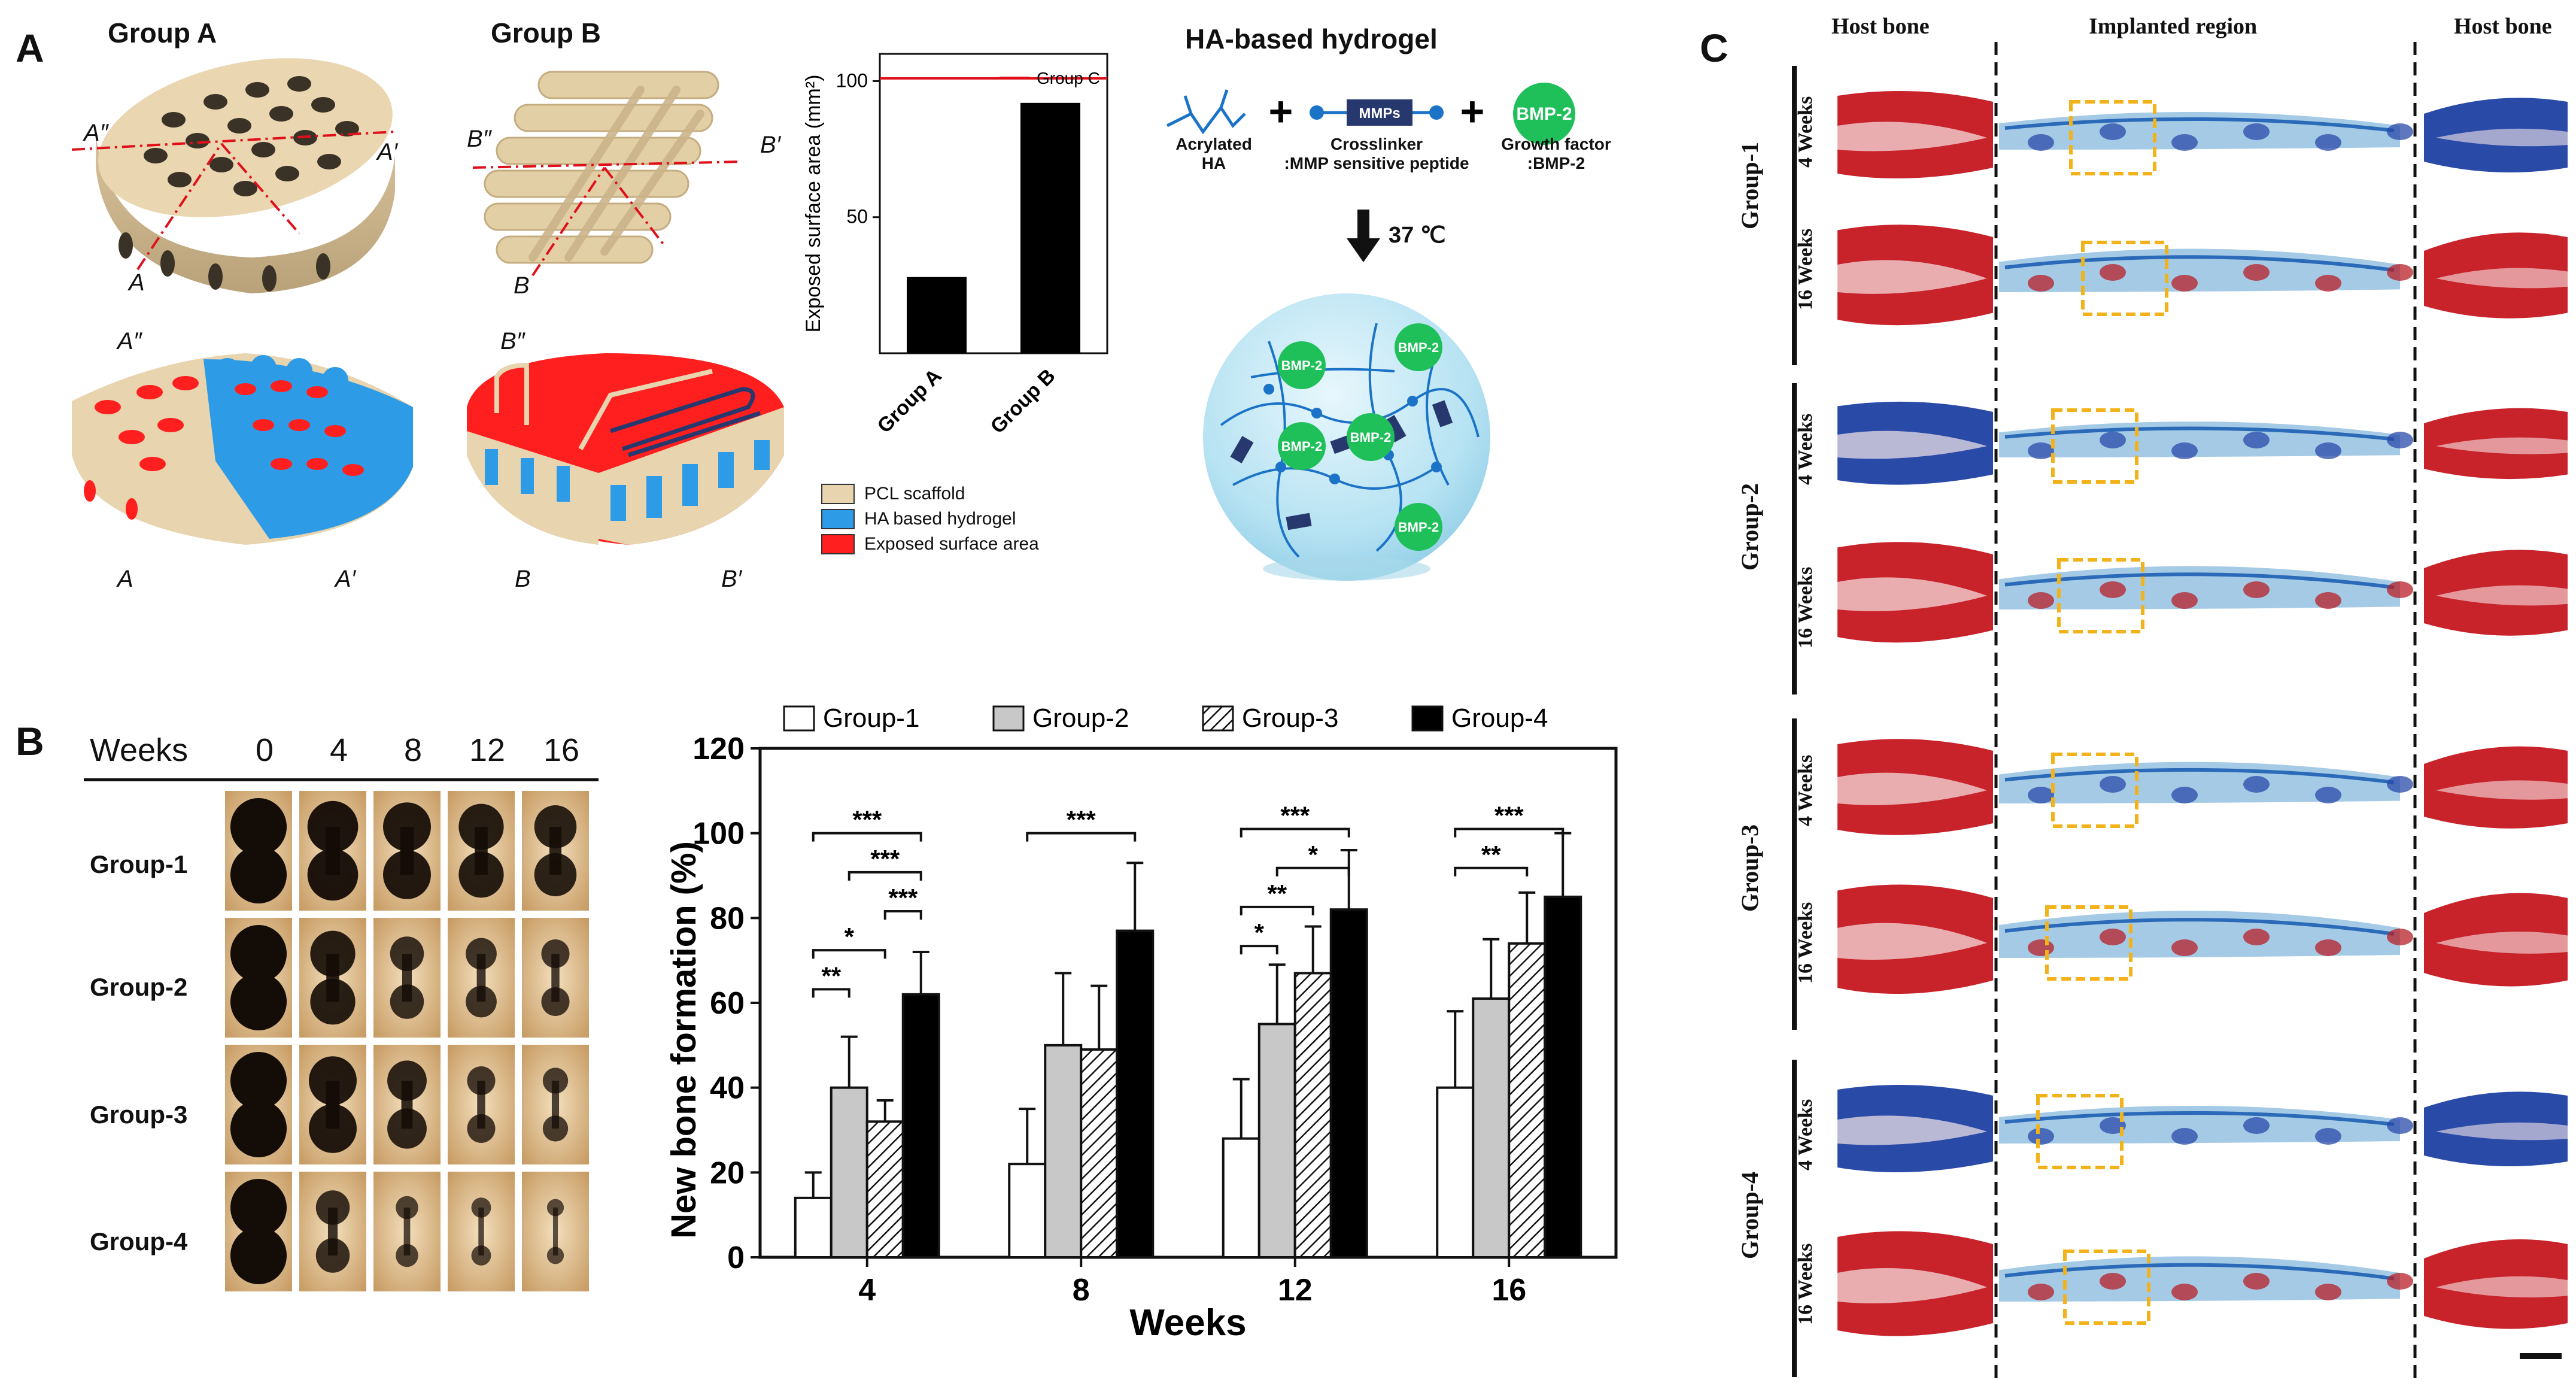  What do you see at coordinates (1805, 1134) in the screenshot?
I see `histology-row-label-4a: 4 Weeks` at bounding box center [1805, 1134].